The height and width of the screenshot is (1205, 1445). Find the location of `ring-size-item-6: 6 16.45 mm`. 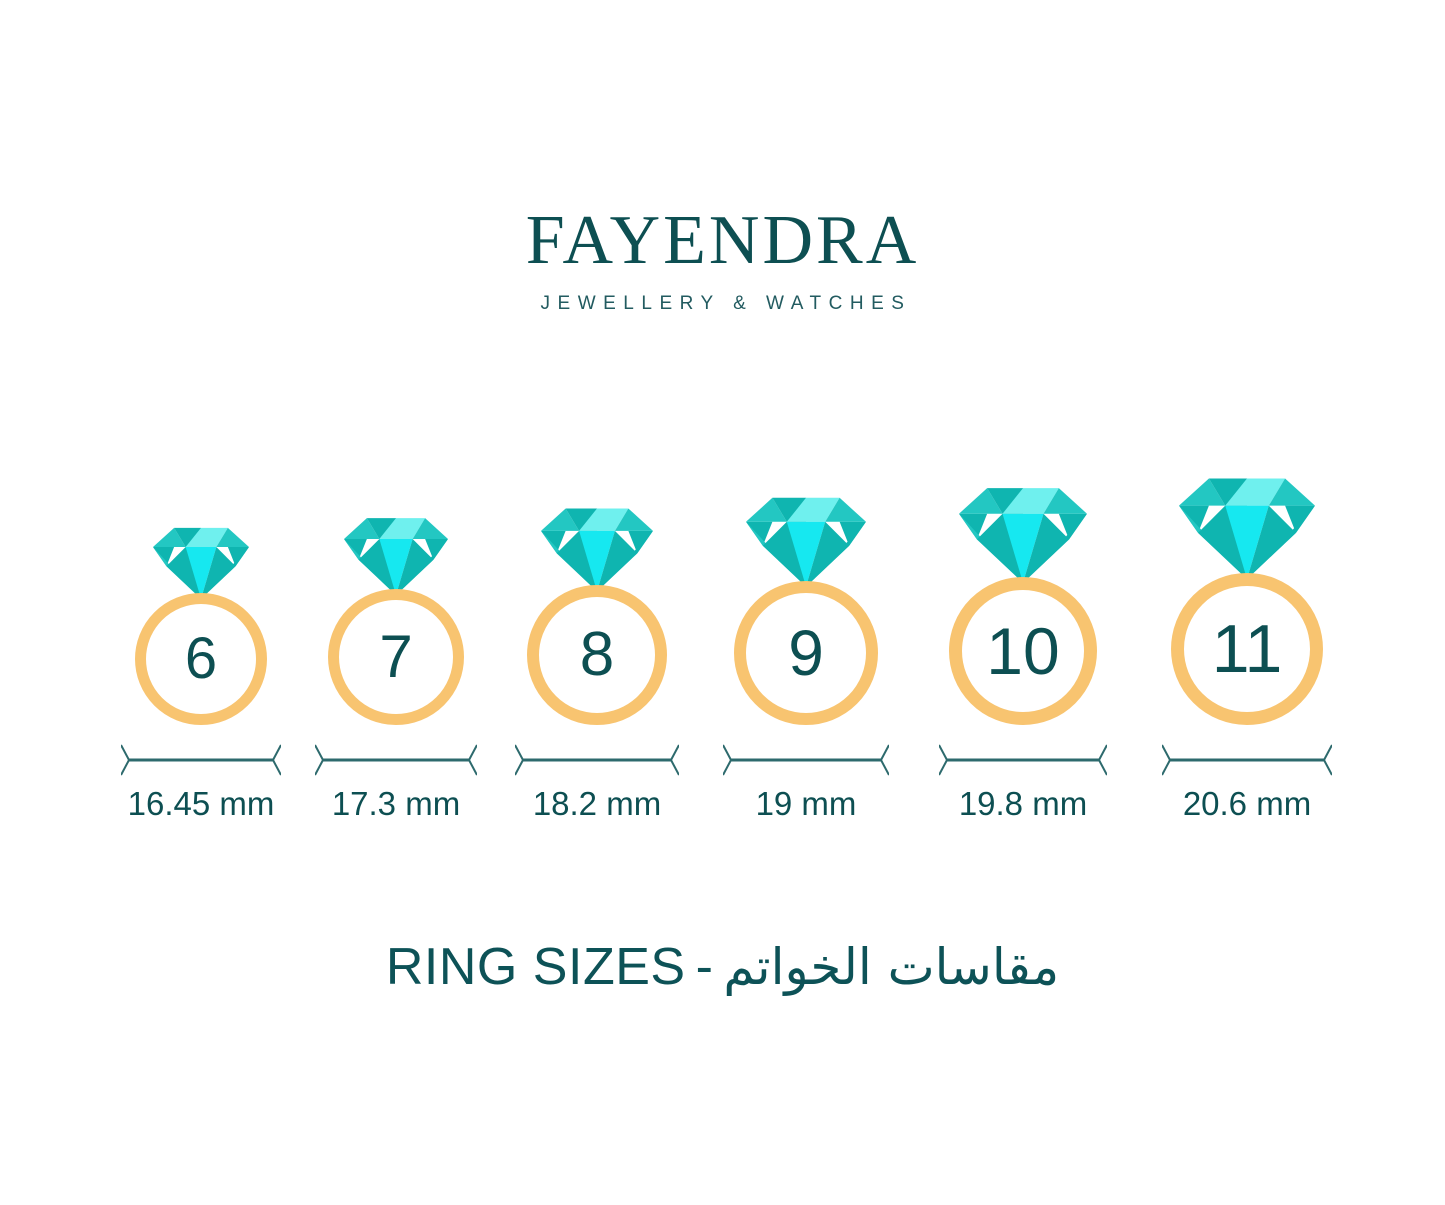

ring-size-item-6: 6 16.45 mm is located at coordinates (201, 672).